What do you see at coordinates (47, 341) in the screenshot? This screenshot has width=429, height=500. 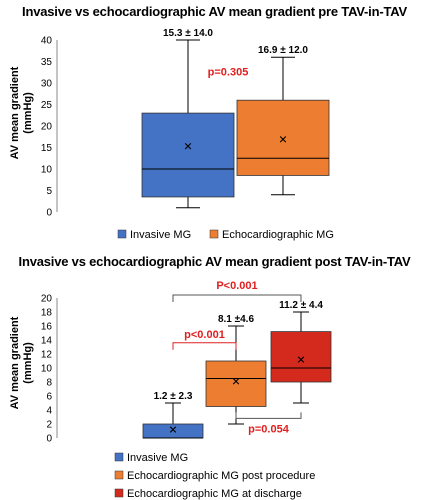 I see `y-tick-label: 14` at bounding box center [47, 341].